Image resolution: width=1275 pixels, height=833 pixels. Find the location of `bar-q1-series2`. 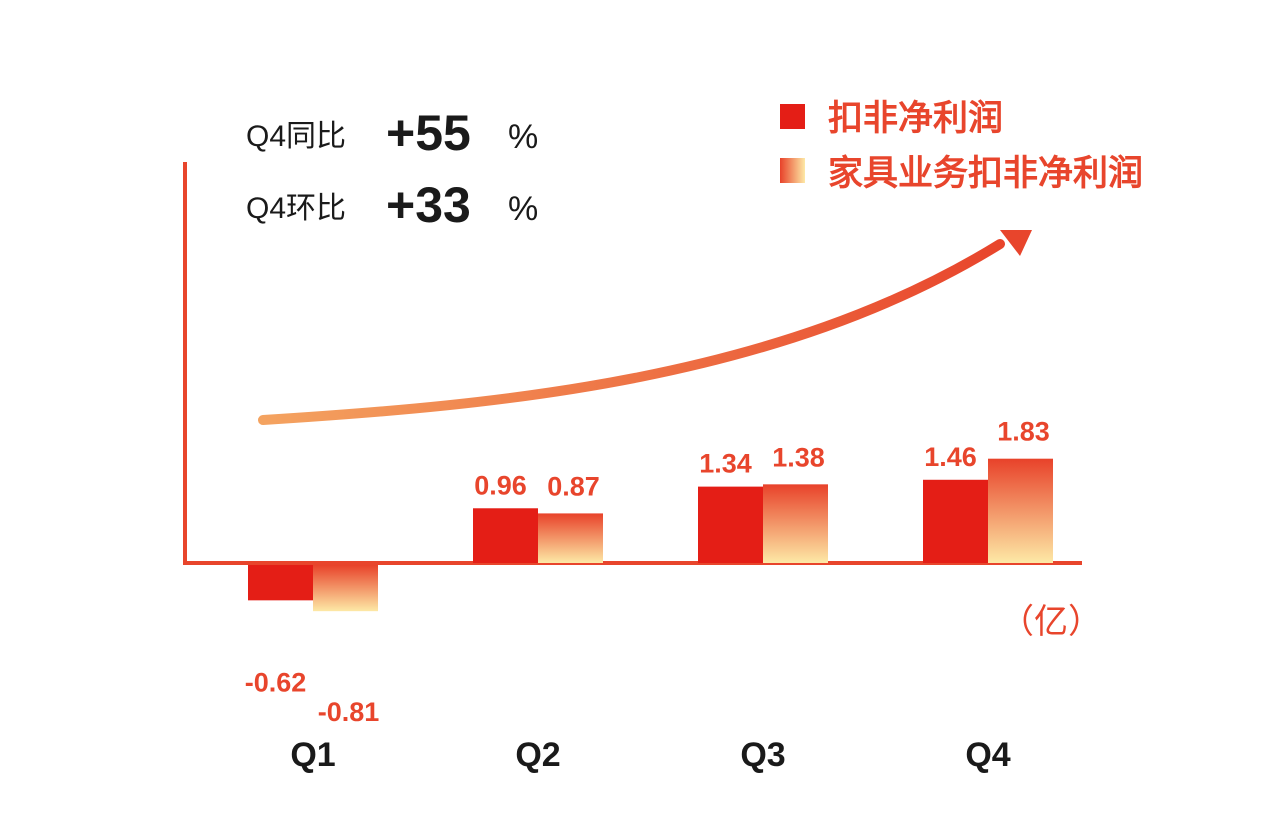

bar-q1-series2 is located at coordinates (345, 588).